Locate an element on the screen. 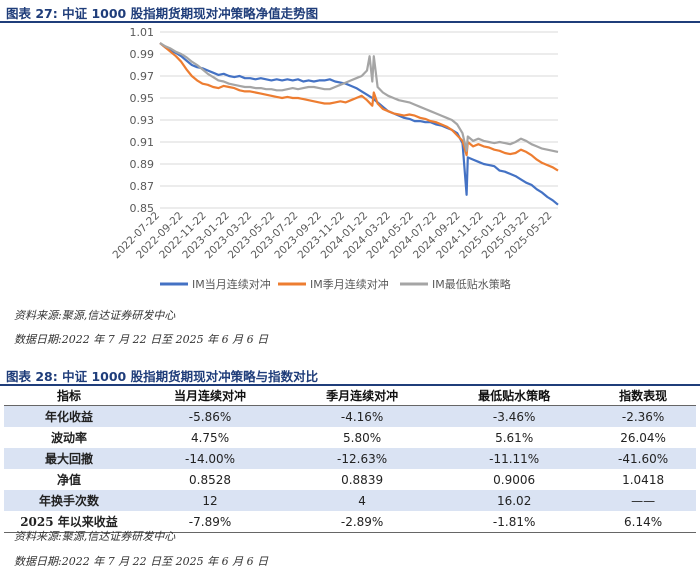  row-label: 波动率 is located at coordinates (68, 438).